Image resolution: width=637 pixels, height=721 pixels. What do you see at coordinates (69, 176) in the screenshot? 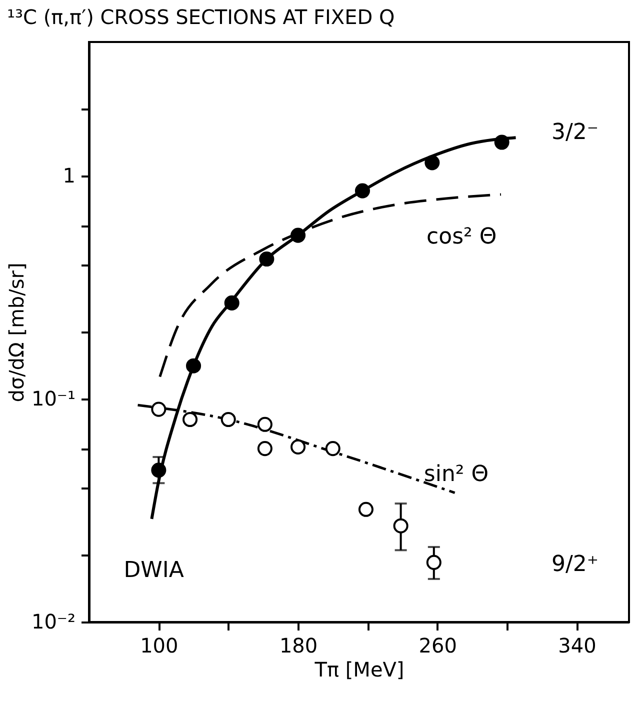
I see `y-tick-label: 1` at bounding box center [69, 176].